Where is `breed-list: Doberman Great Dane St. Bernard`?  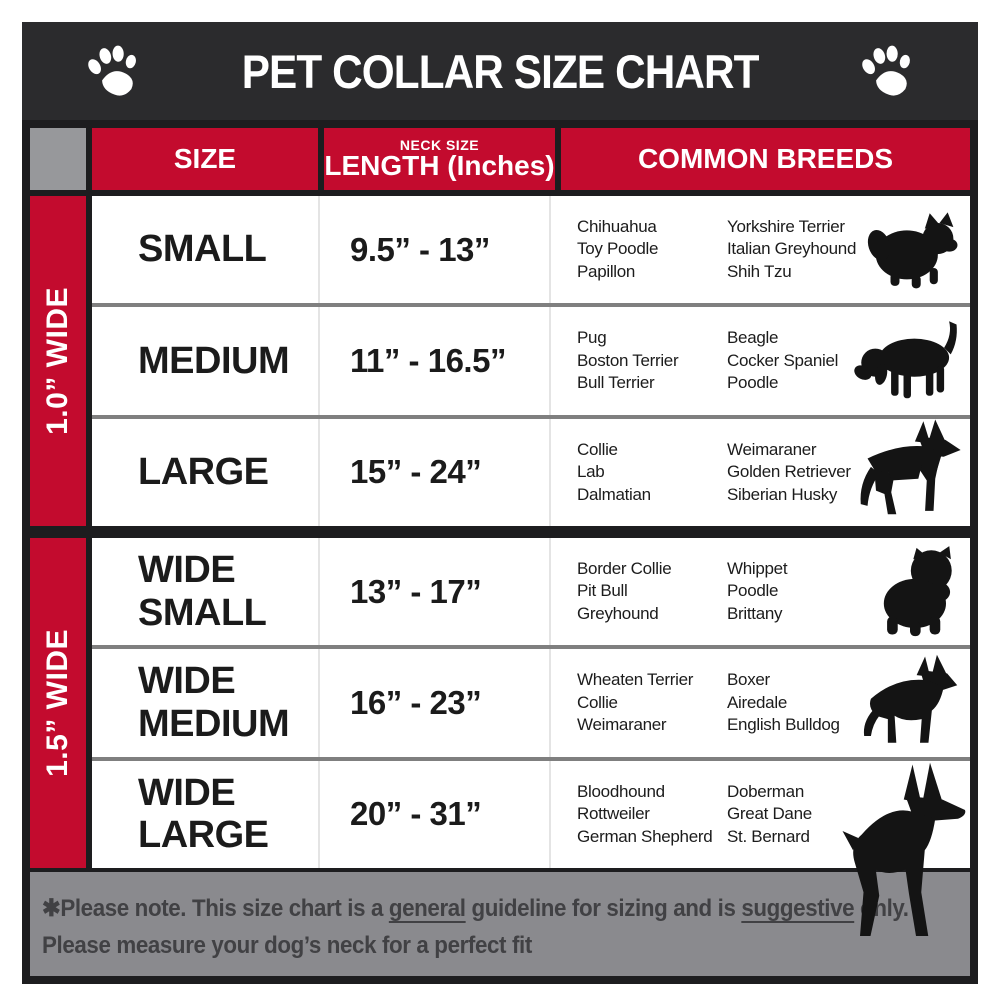
breed-list: Doberman Great Dane St. Bernard is located at coordinates (805, 814).